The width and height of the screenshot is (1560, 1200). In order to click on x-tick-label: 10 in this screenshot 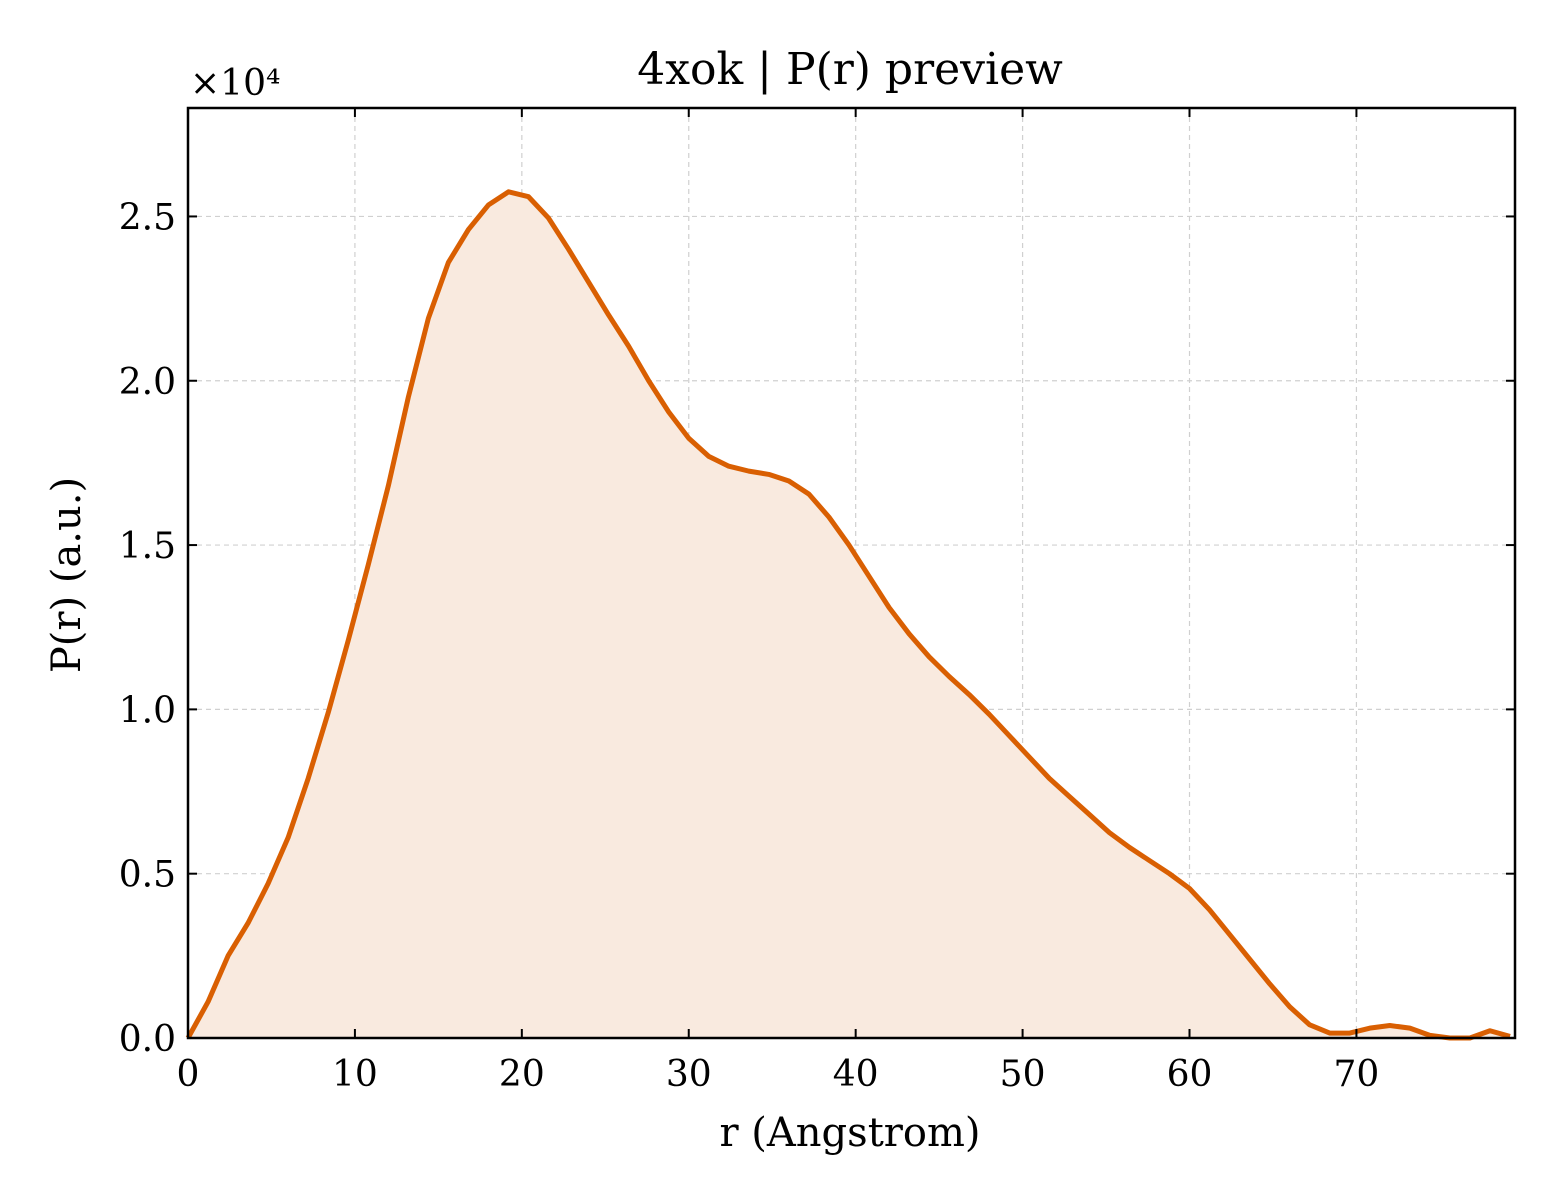, I will do `click(355, 1074)`.